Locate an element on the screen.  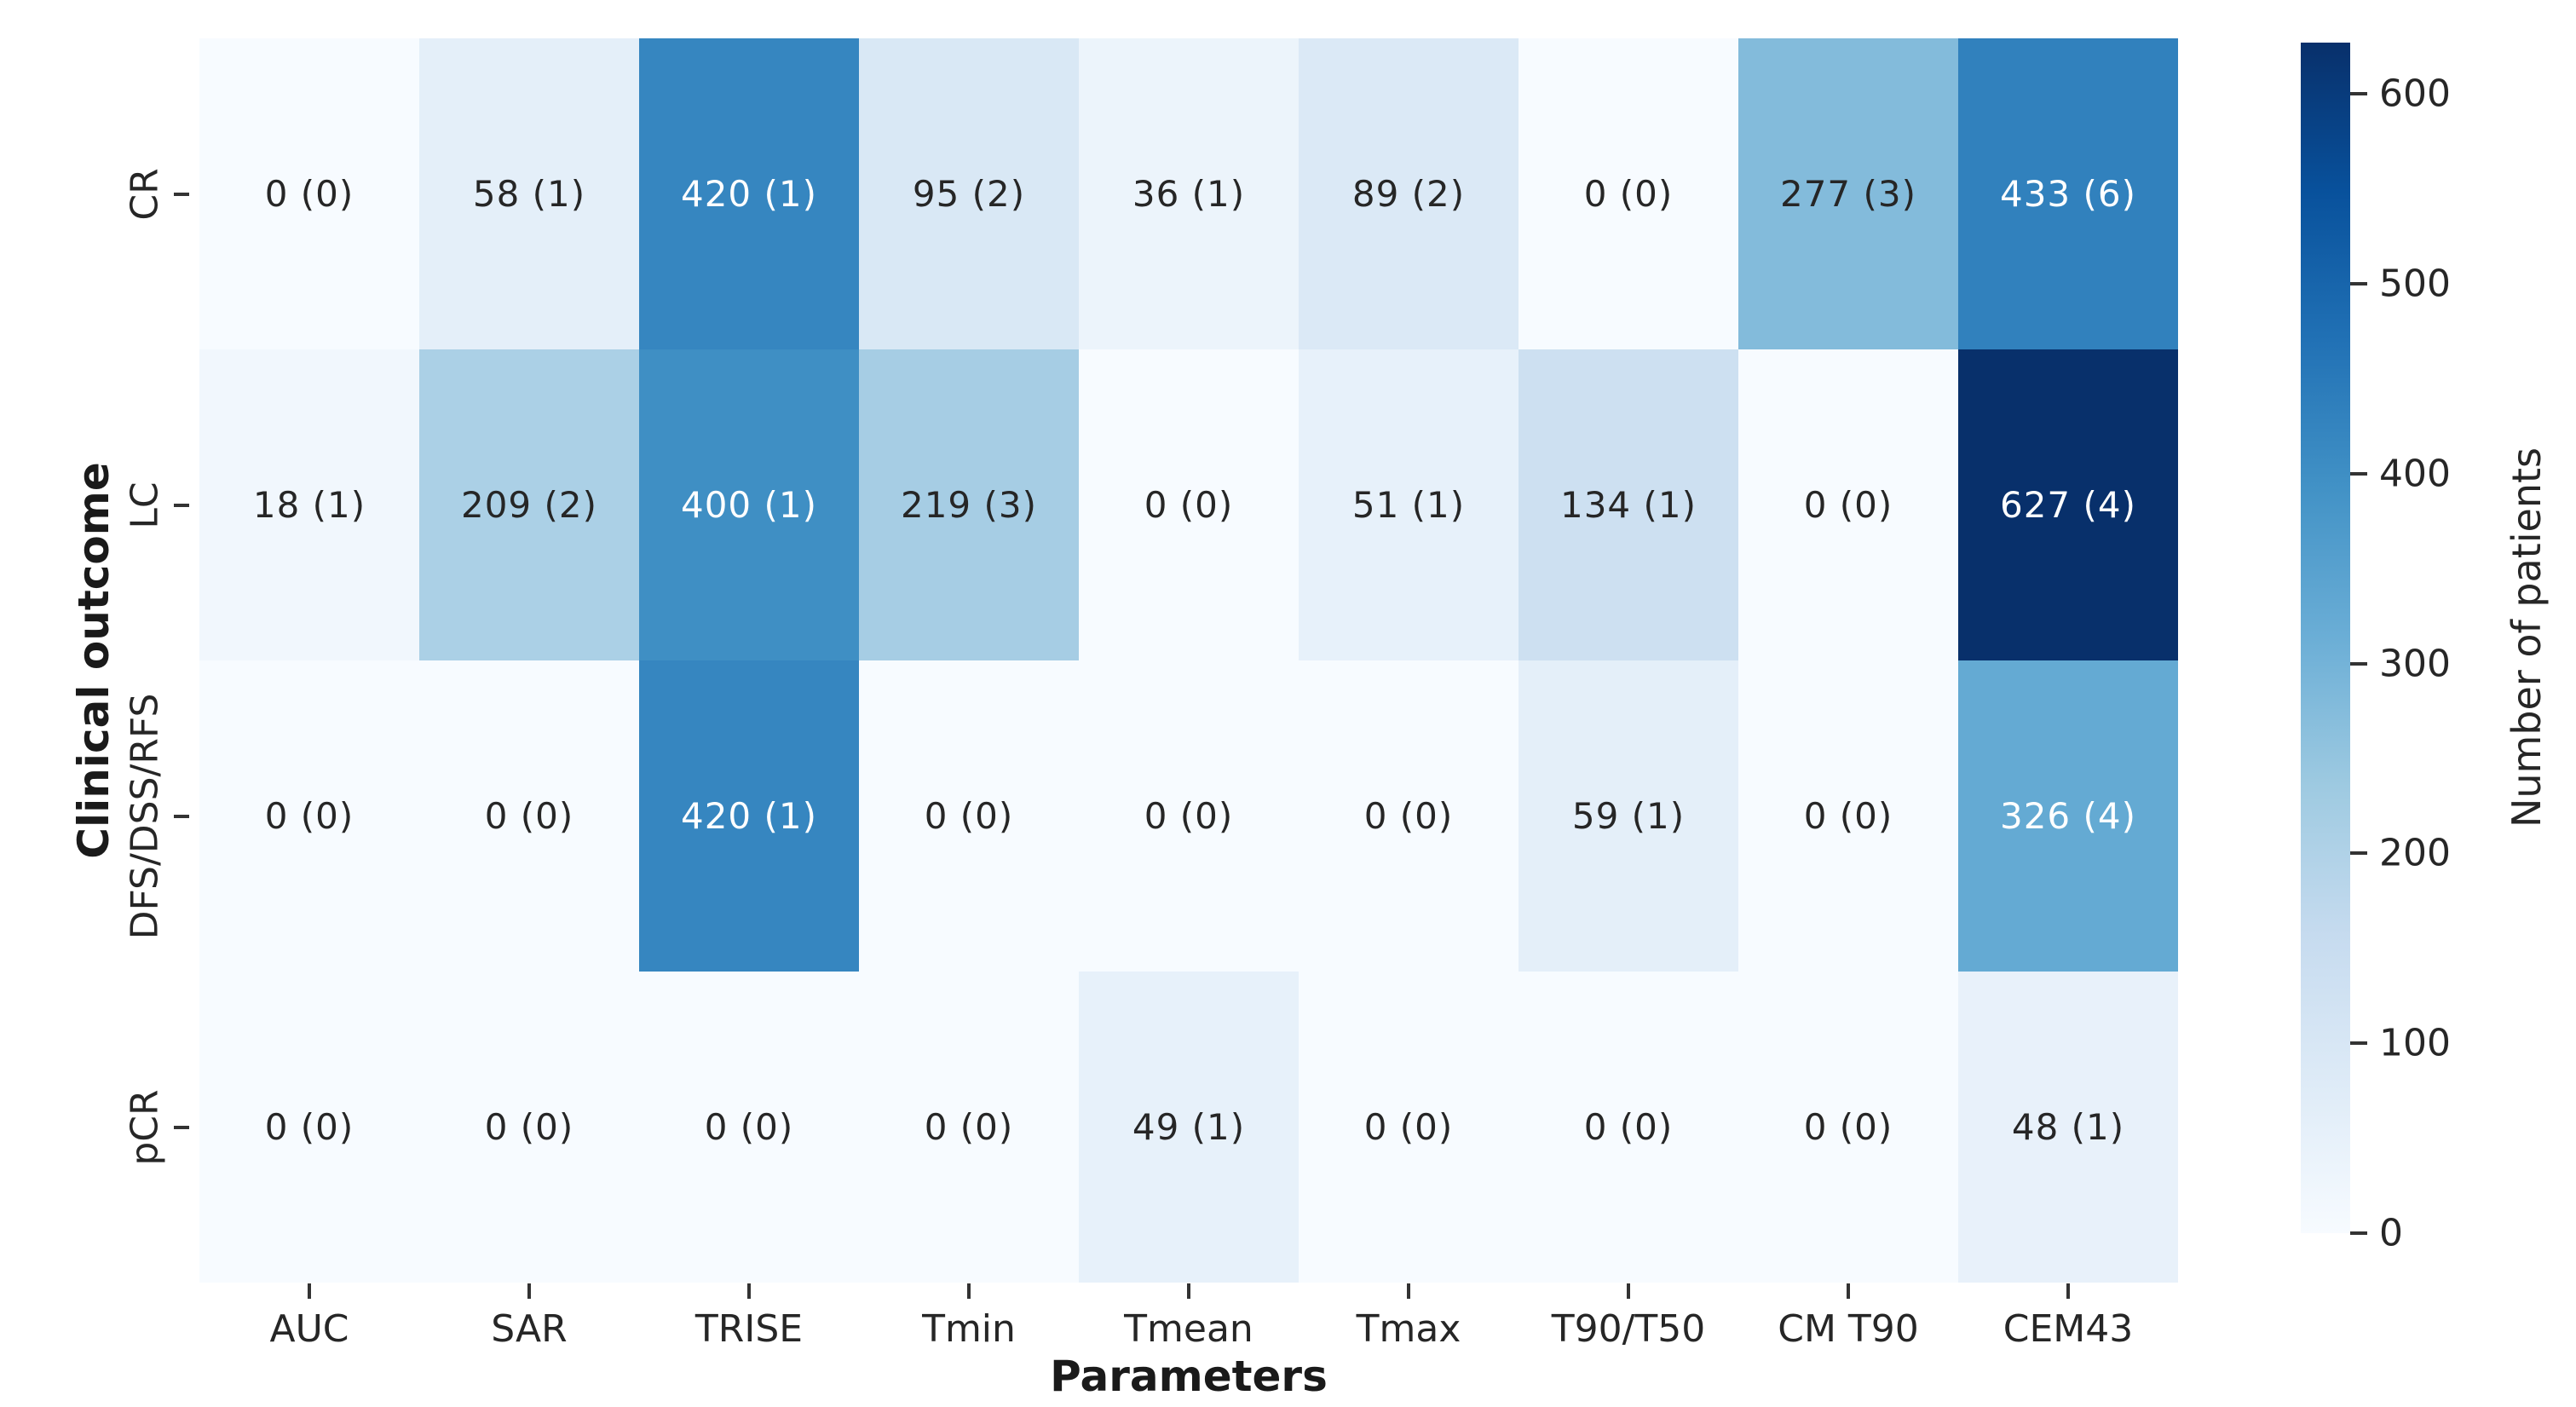
heatmap-cell: 134 (1) is located at coordinates (1628, 504).